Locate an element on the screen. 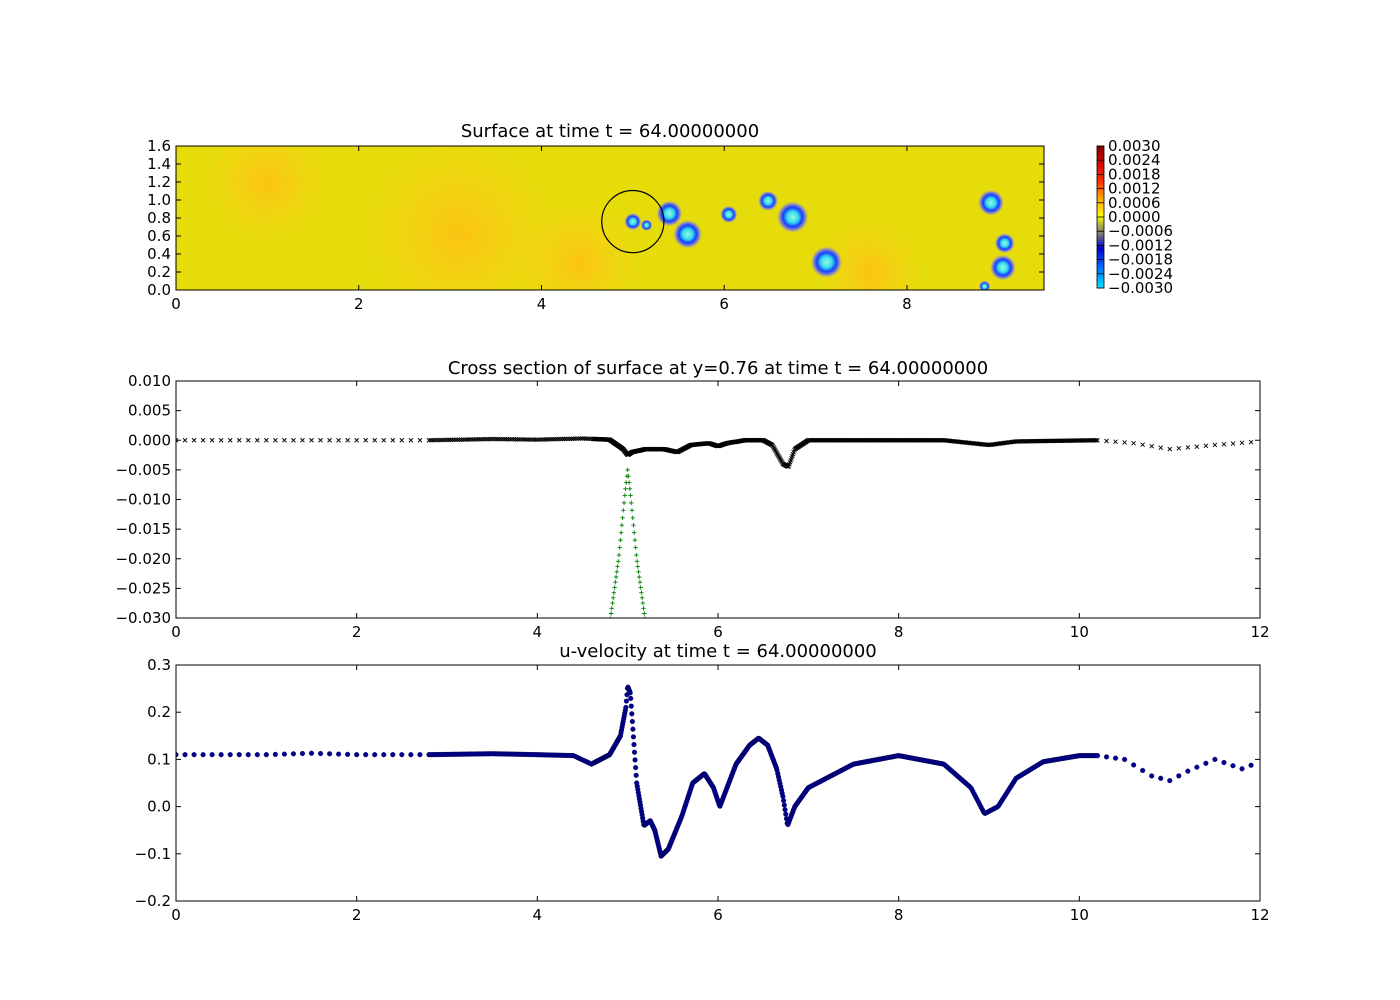  y-tick-label: 1.4 is located at coordinates (159, 164).